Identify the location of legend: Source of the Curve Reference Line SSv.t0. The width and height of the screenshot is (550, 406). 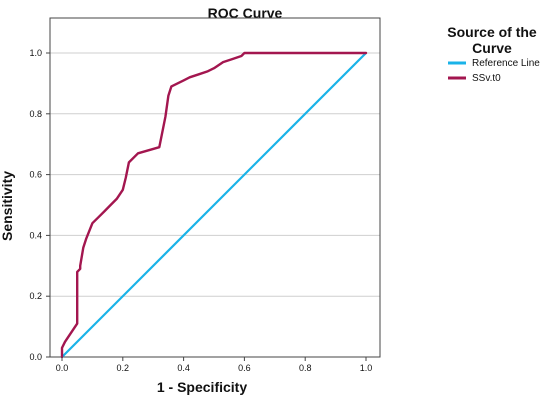
(493, 54).